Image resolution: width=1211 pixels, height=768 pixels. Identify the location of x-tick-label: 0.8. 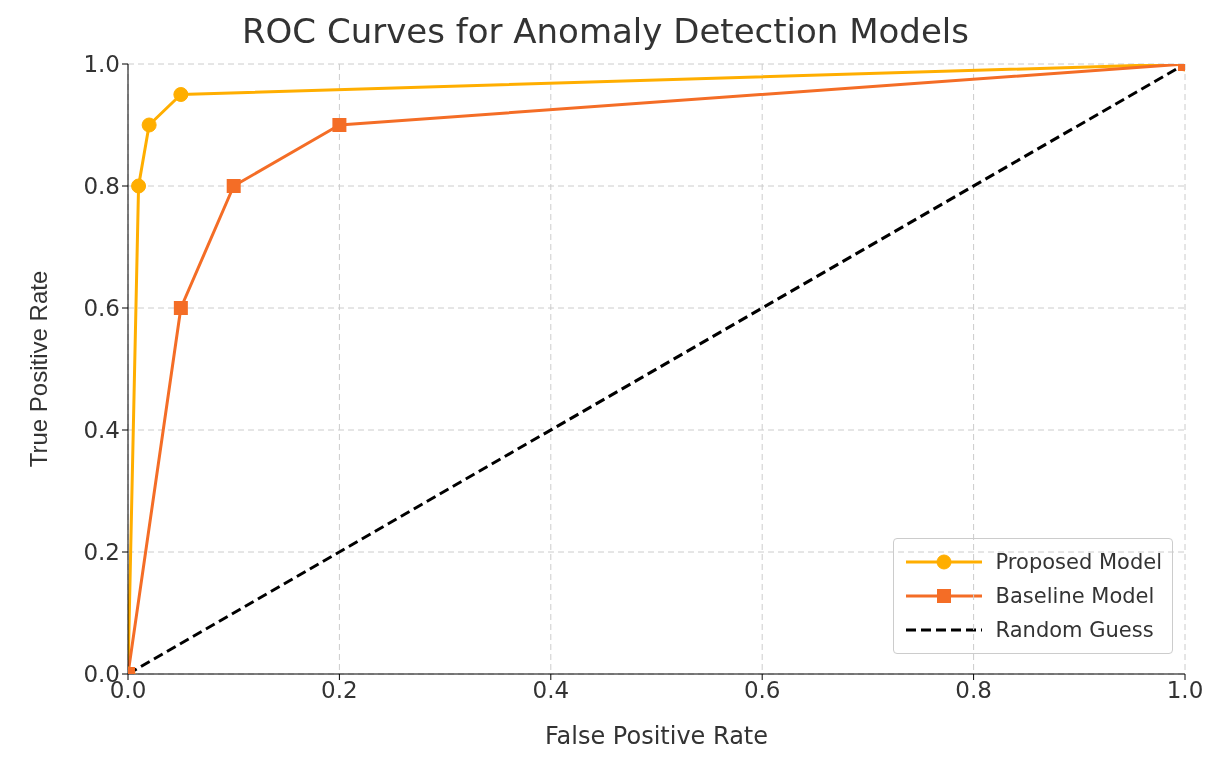
(973, 690).